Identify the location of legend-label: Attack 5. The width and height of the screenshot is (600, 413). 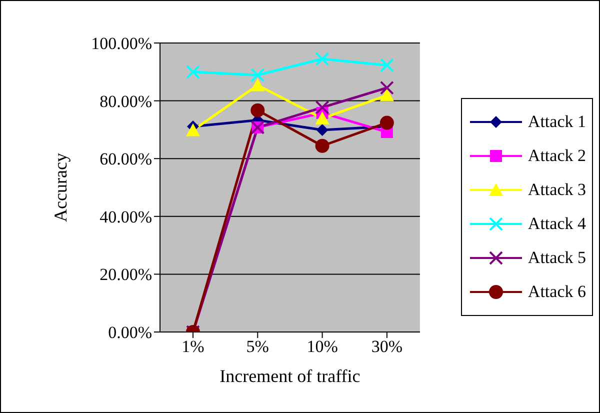
(557, 258).